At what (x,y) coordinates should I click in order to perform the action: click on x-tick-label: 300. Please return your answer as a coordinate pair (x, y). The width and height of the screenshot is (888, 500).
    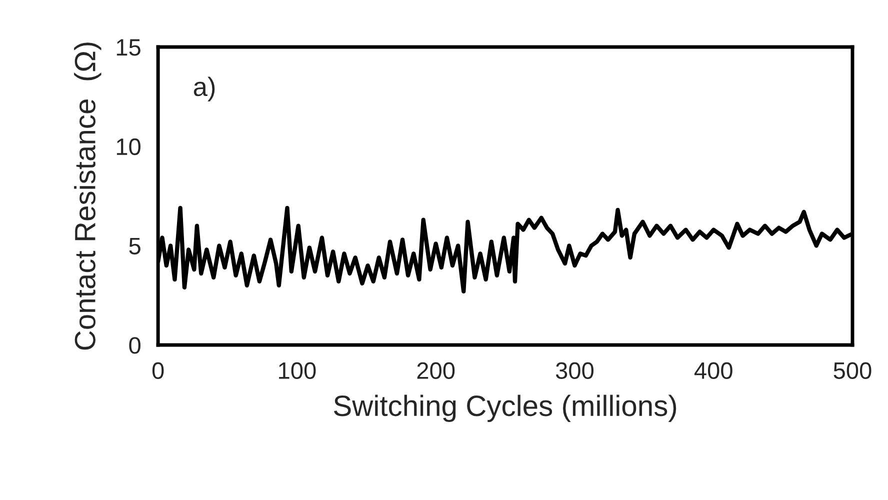
    Looking at the image, I should click on (575, 371).